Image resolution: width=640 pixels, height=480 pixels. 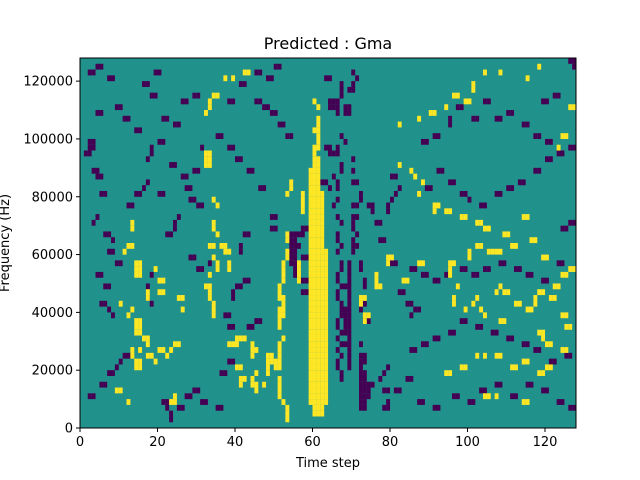 I want to click on chart-title: Predicted : Gma, so click(x=328, y=43).